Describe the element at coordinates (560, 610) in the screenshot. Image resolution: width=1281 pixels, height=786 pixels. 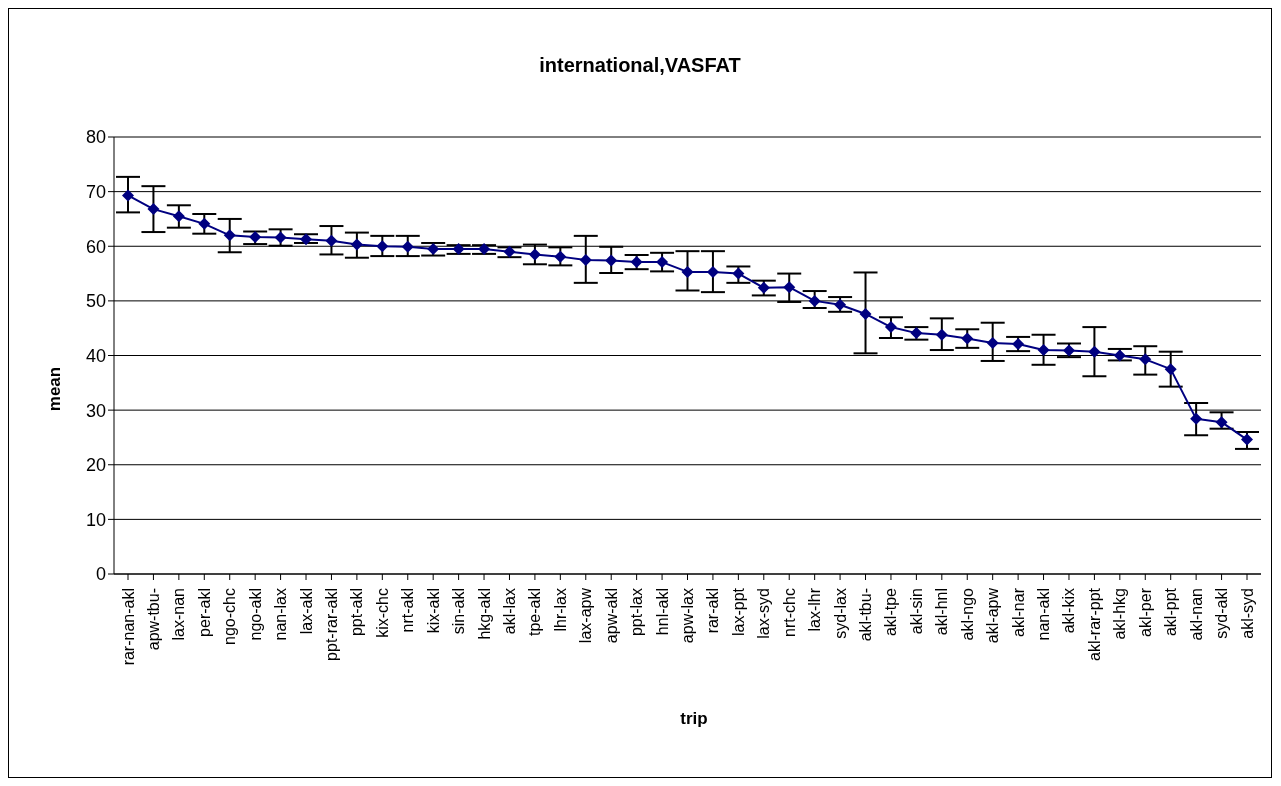
I see `x-tick-label: lhr-lax` at that location.